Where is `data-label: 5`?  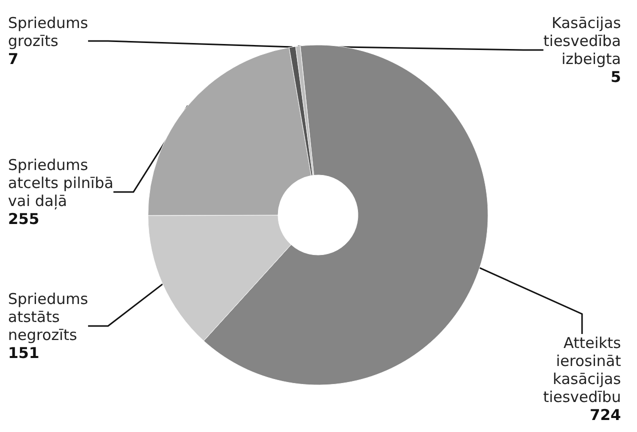 data-label: 5 is located at coordinates (615, 77).